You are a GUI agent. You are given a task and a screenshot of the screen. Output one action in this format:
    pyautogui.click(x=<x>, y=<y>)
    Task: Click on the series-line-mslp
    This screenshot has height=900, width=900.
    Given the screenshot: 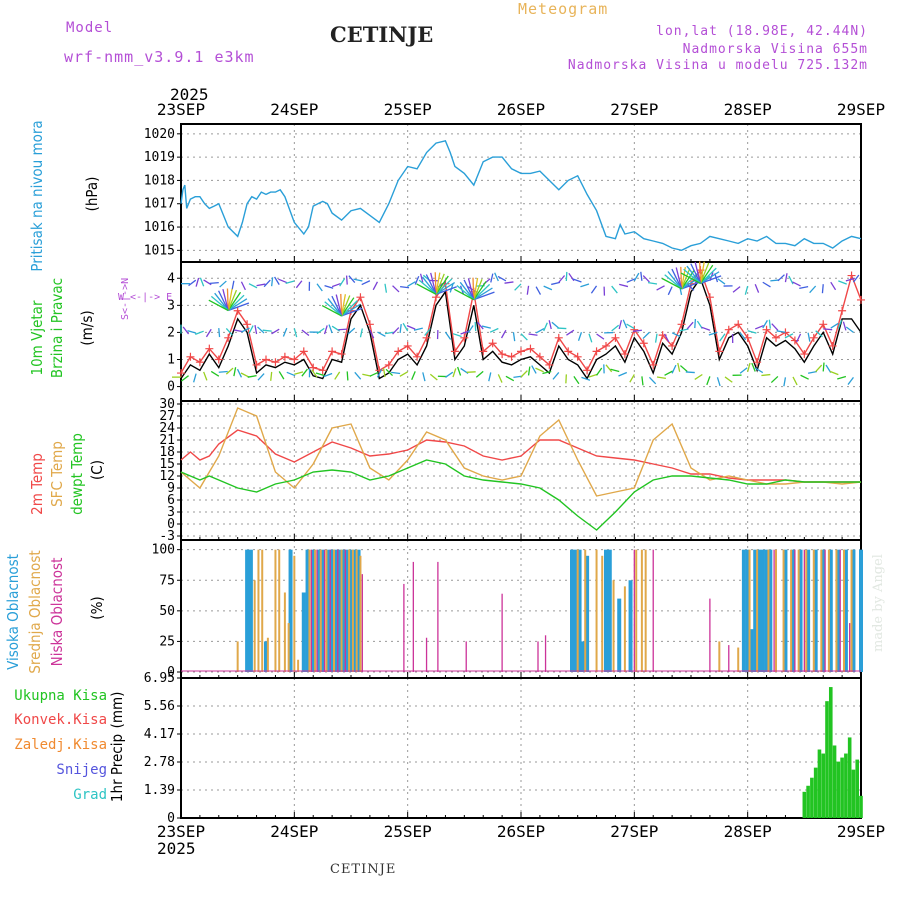 What is the action you would take?
    pyautogui.click(x=521, y=195)
    